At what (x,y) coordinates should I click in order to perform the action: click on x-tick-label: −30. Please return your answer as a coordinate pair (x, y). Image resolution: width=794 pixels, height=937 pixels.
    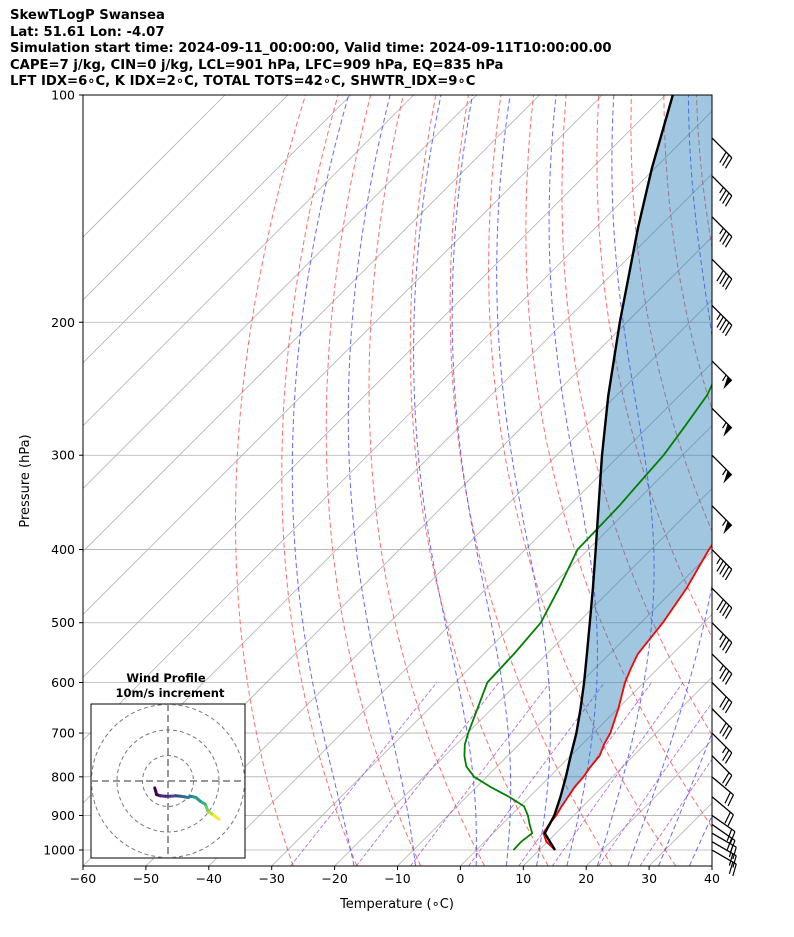
    Looking at the image, I should click on (272, 878).